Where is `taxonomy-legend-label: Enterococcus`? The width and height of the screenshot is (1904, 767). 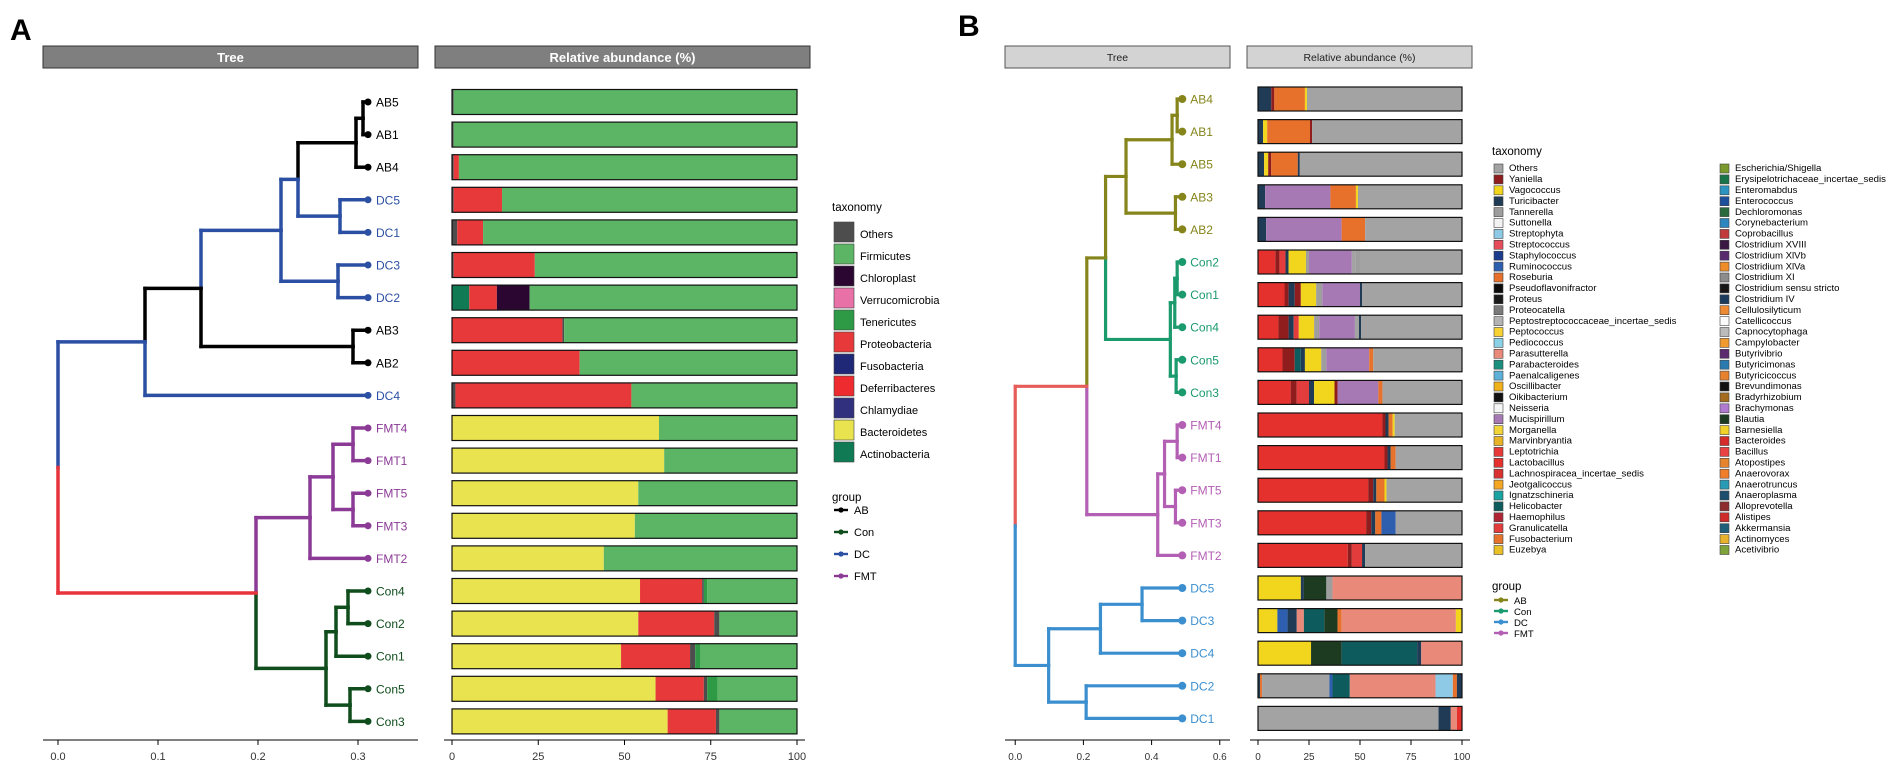 taxonomy-legend-label: Enterococcus is located at coordinates (1764, 201).